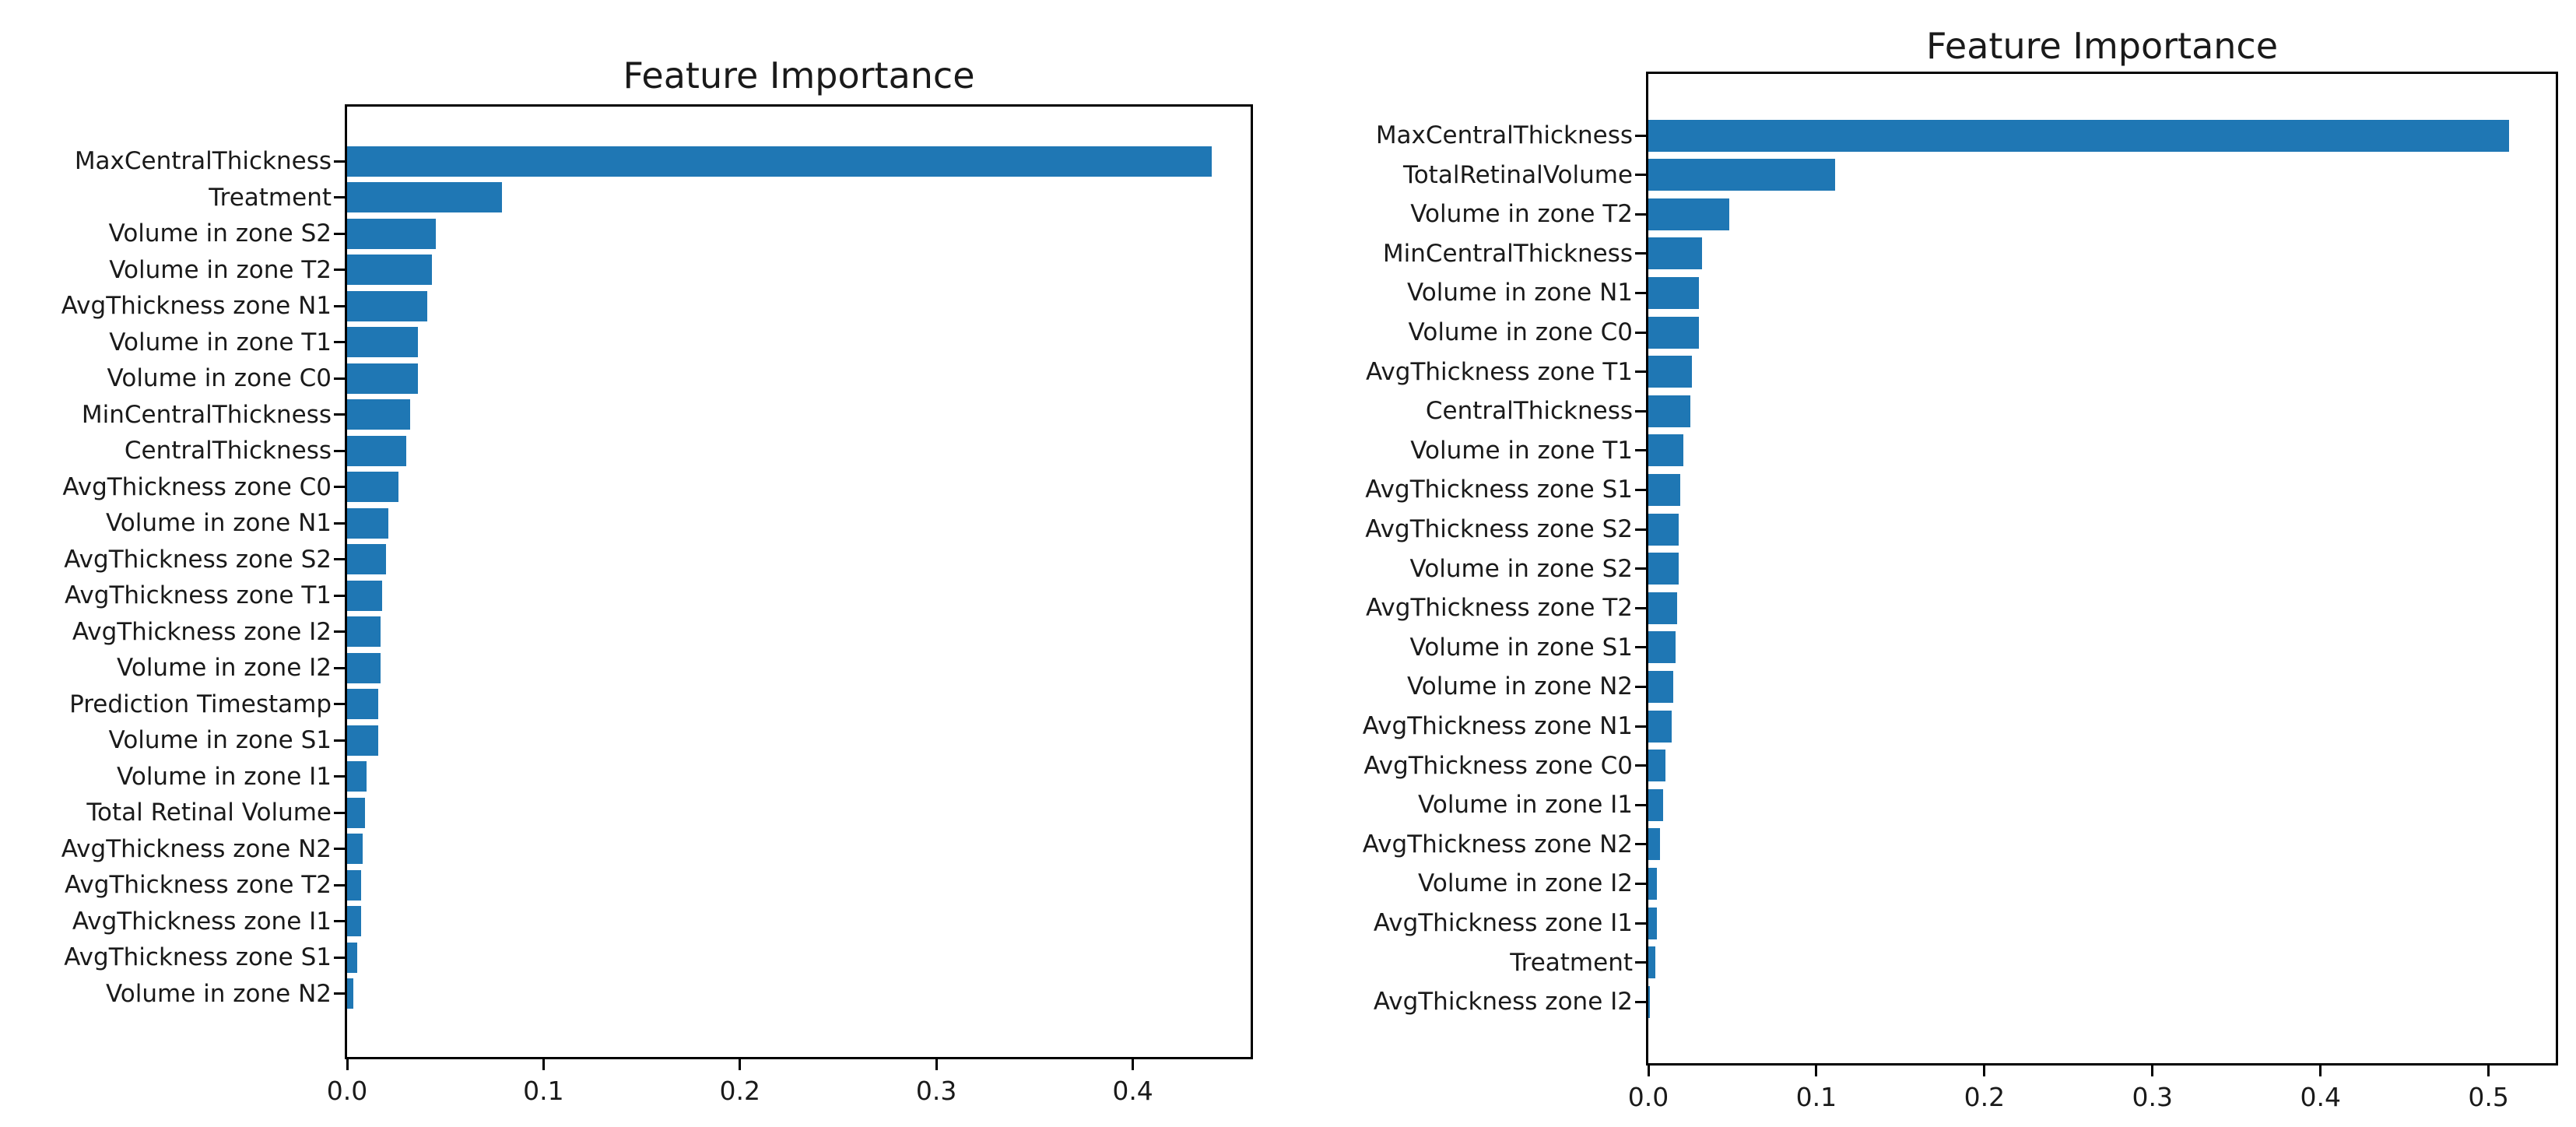 This screenshot has height=1127, width=2576. I want to click on bar-prediction-timestamp, so click(363, 704).